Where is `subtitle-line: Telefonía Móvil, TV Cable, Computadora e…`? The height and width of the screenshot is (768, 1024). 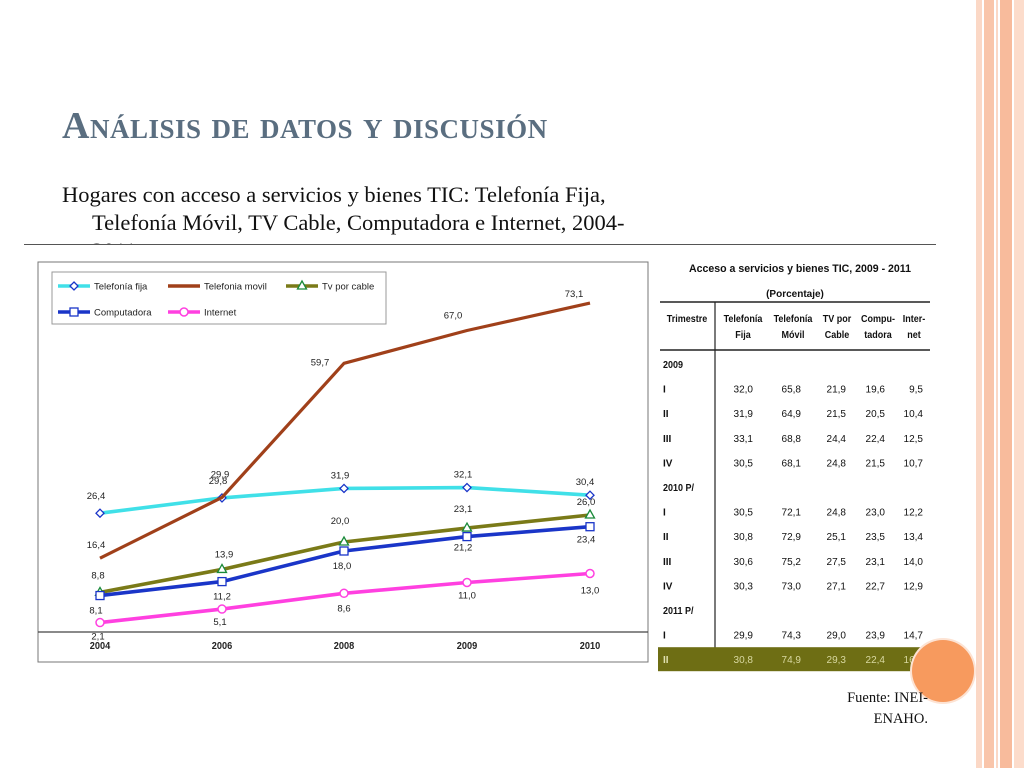
subtitle-line: Telefonía Móvil, TV Cable, Computadora e… is located at coordinates (358, 222).